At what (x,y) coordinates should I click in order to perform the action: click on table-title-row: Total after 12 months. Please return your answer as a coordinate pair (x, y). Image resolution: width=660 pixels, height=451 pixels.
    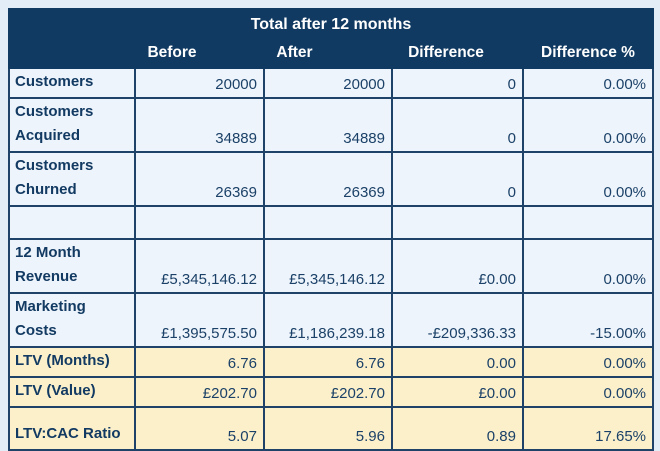
    Looking at the image, I should click on (331, 24).